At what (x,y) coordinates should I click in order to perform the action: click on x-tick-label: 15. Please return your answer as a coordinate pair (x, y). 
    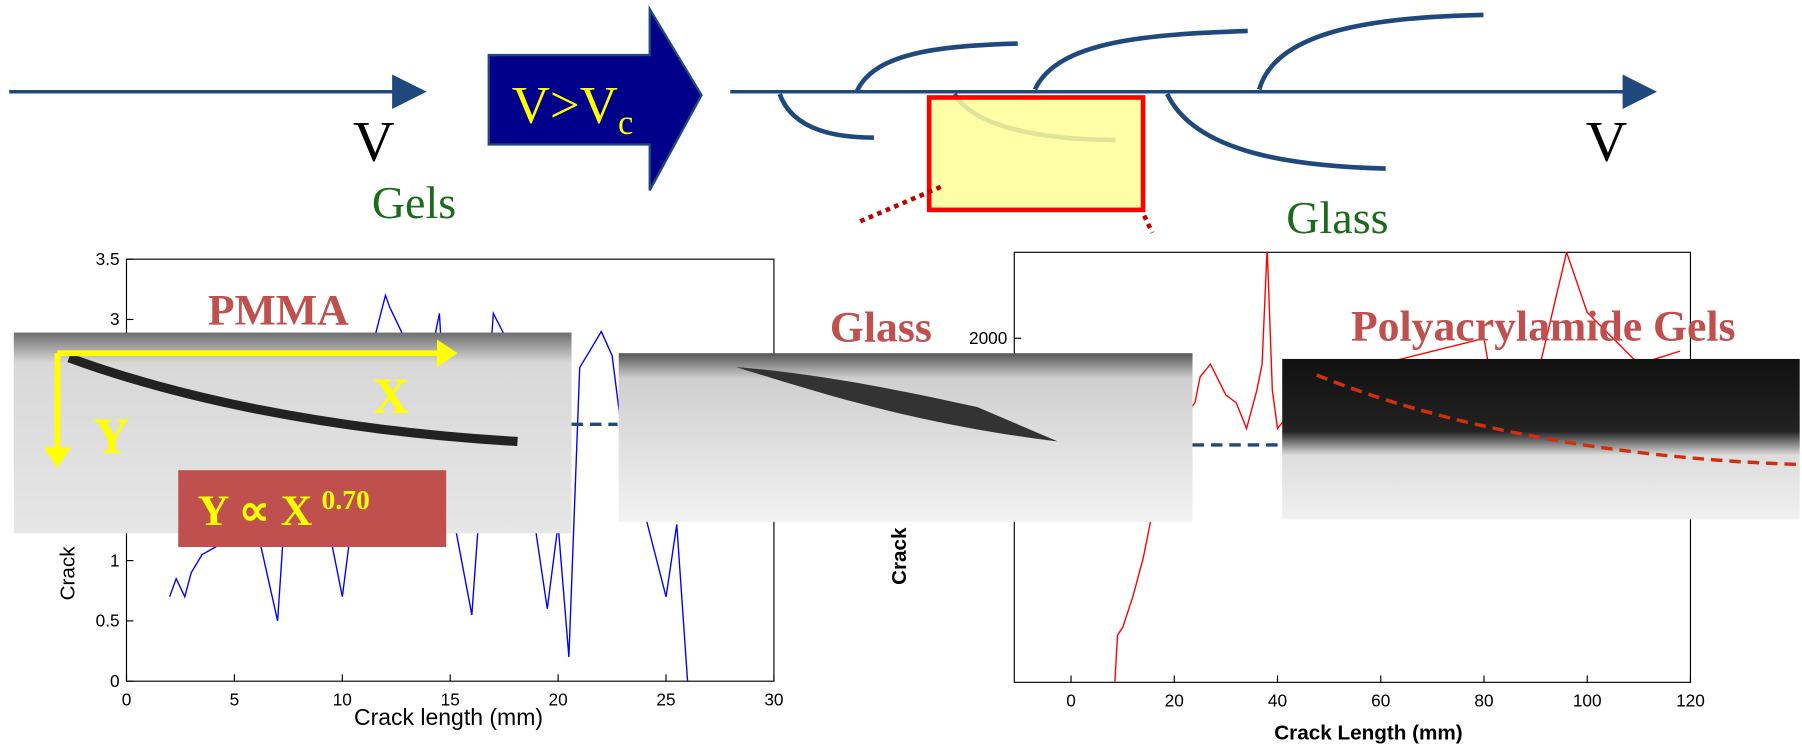
    Looking at the image, I should click on (450, 699).